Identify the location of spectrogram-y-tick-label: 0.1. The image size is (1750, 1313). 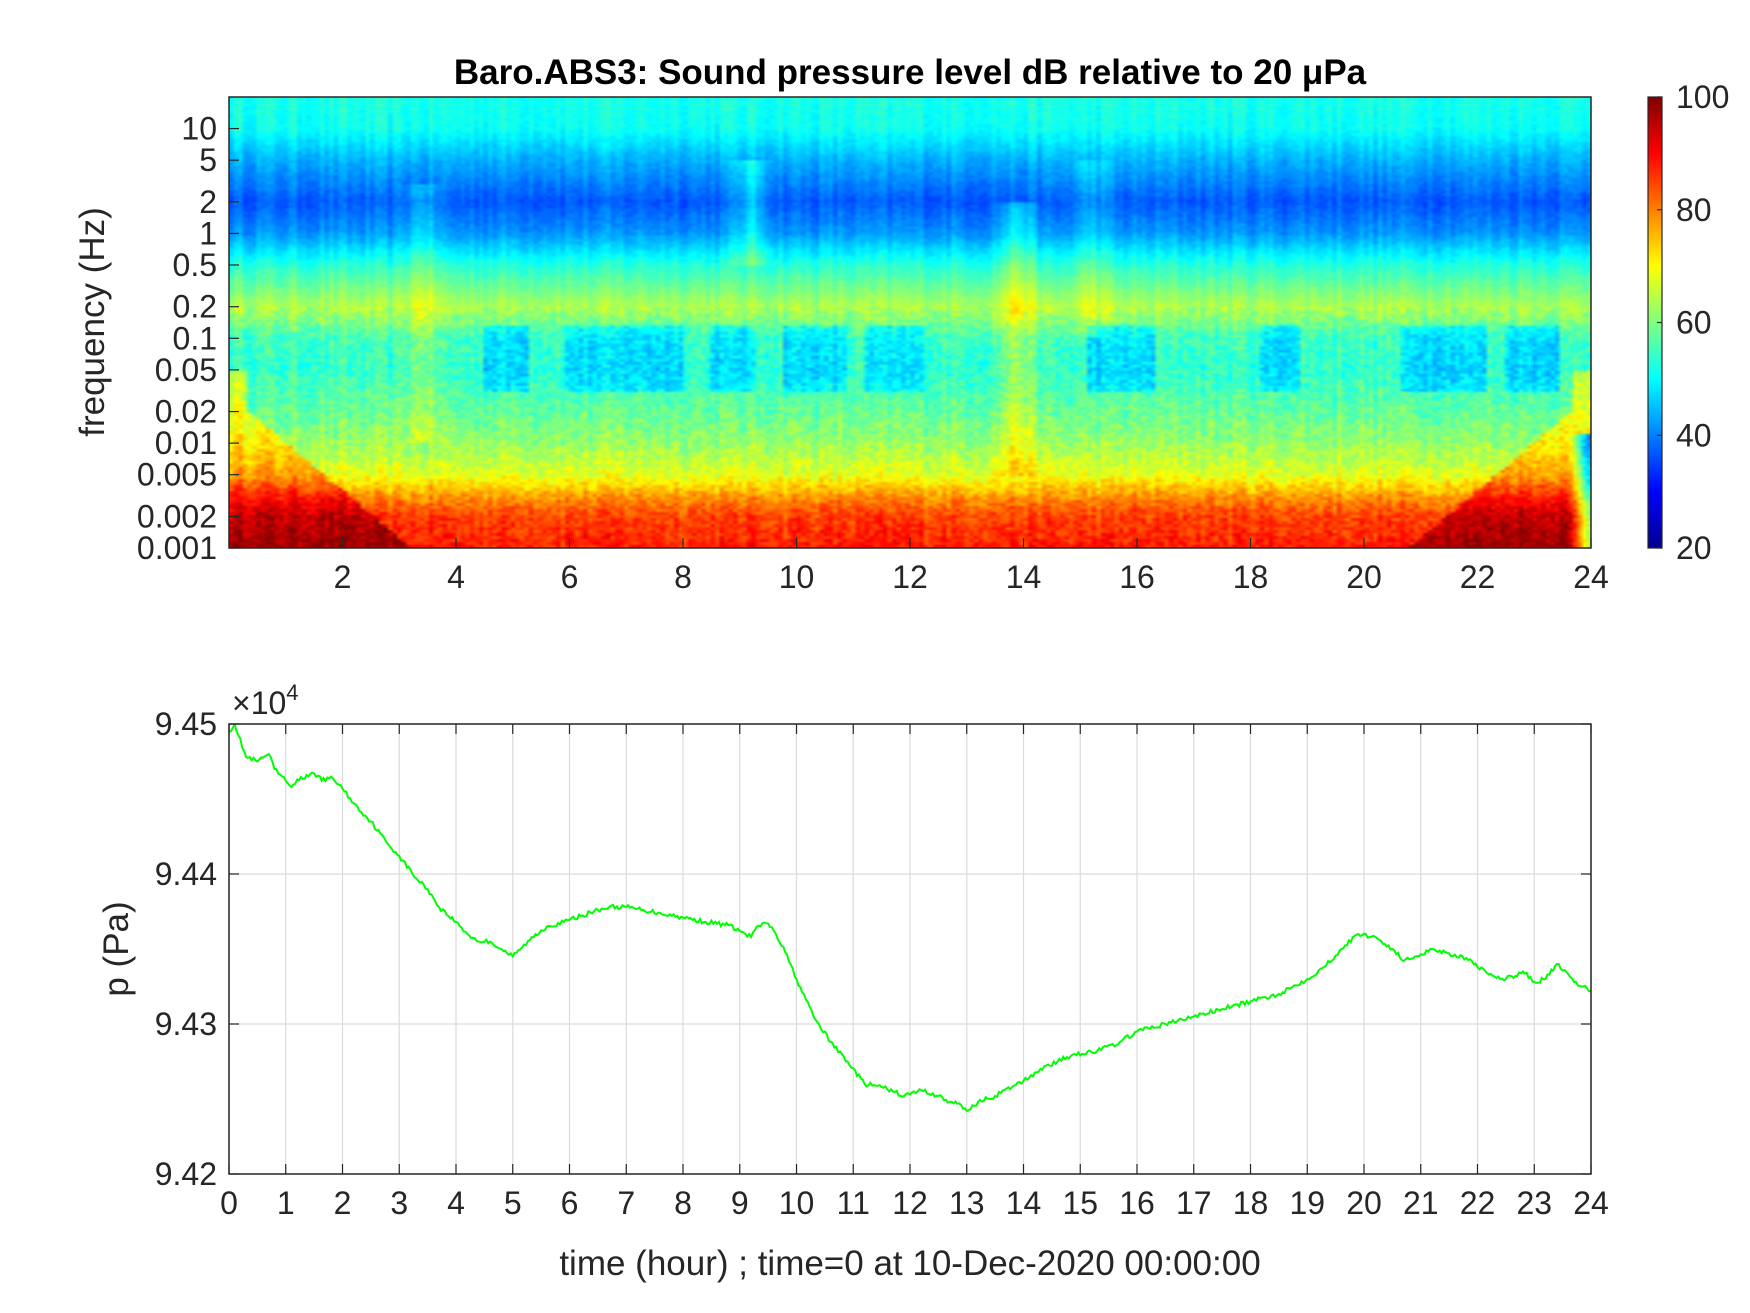
(195, 338).